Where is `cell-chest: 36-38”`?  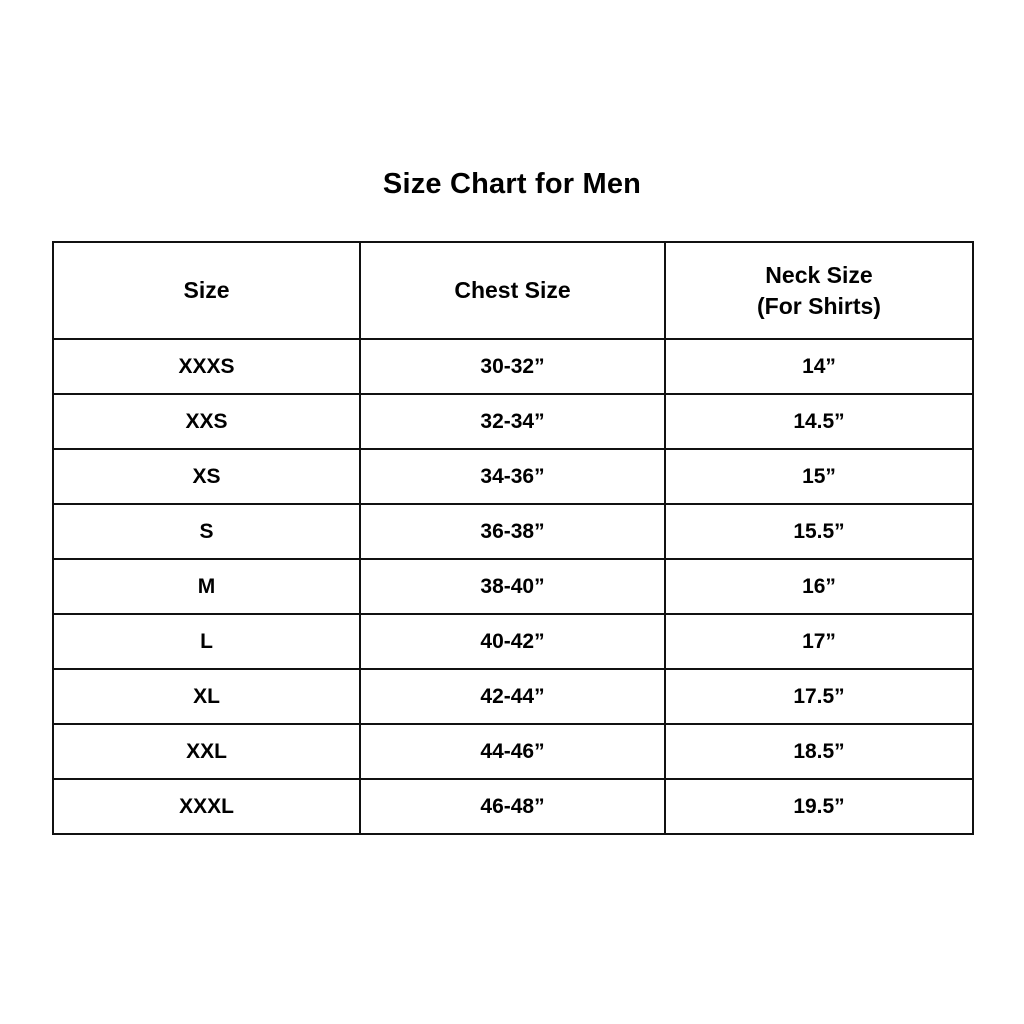
cell-chest: 36-38” is located at coordinates (512, 531).